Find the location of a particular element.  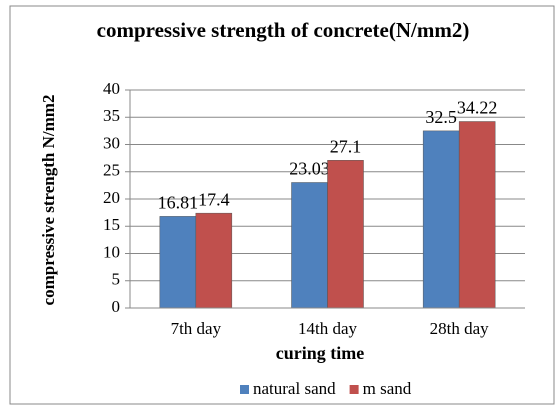

y-tick-label: 35 is located at coordinates (111, 115).